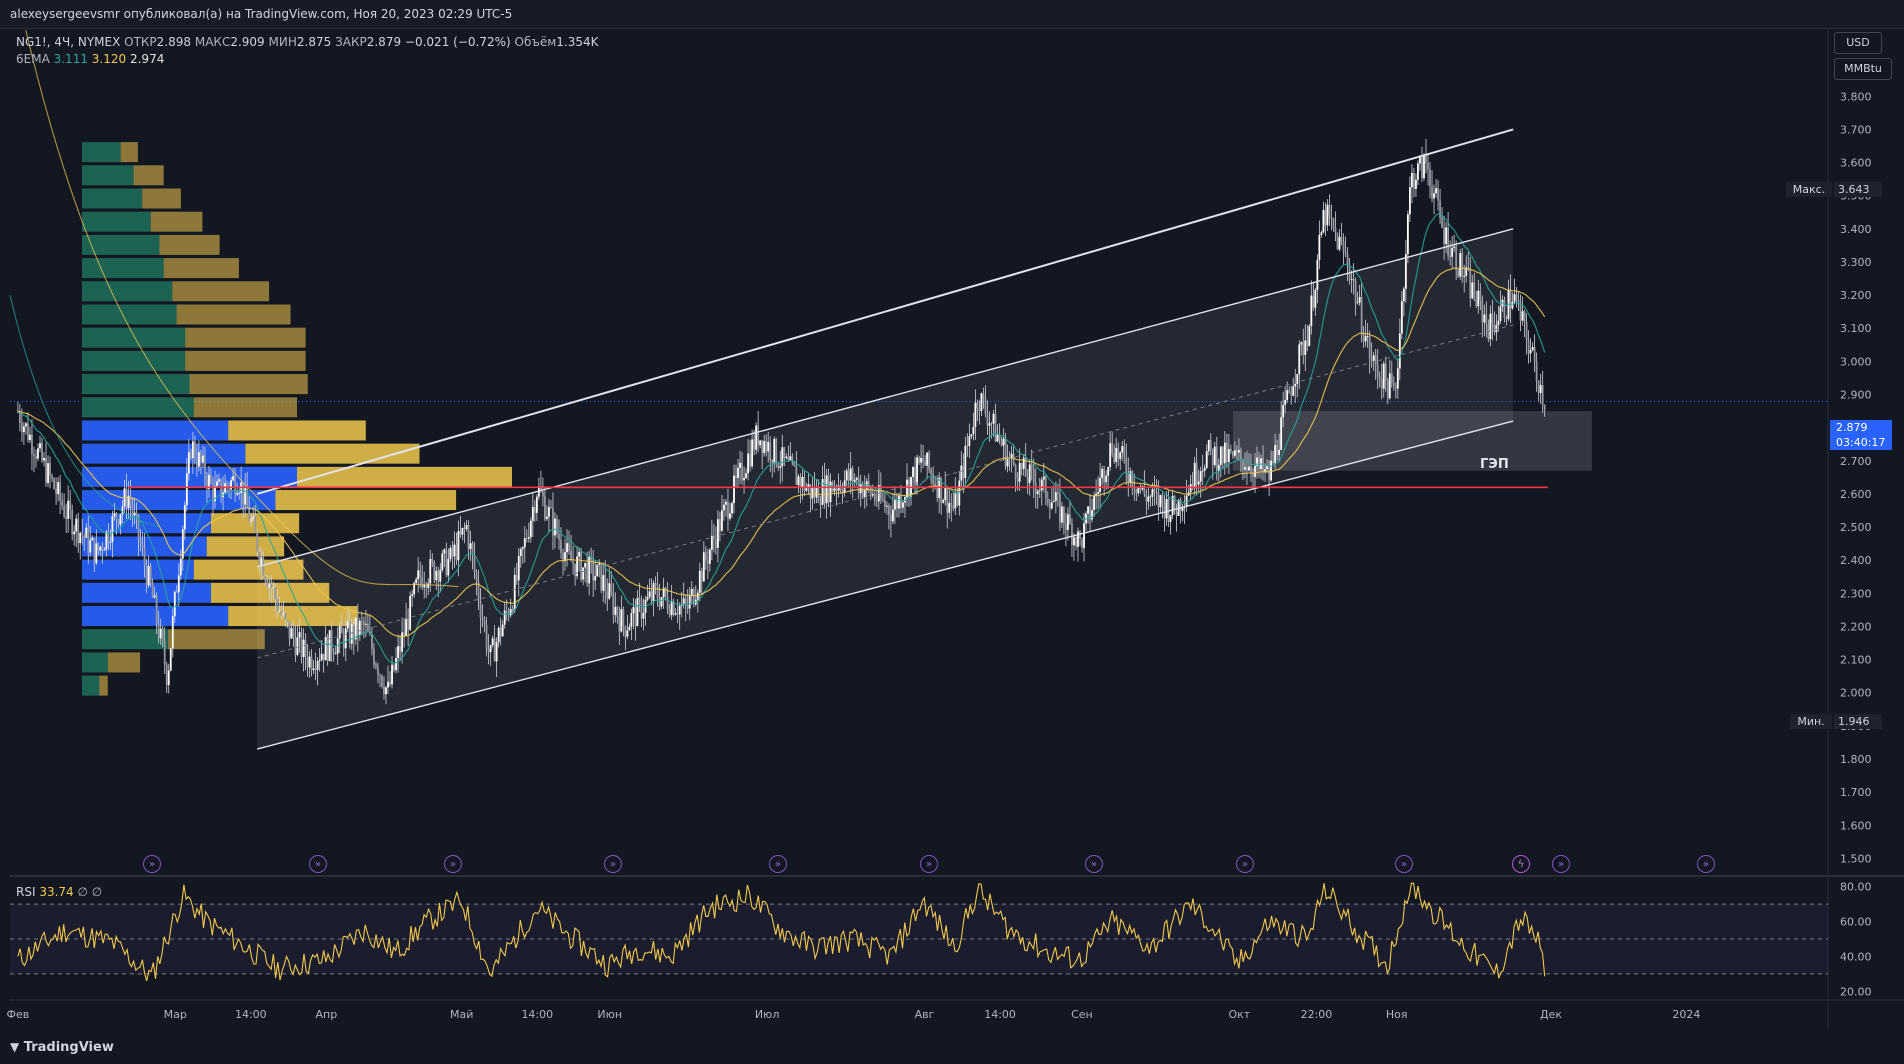 This screenshot has width=1904, height=1064. I want to click on symbol-label: NG1!, 4Ч, NYMEX, so click(68, 42).